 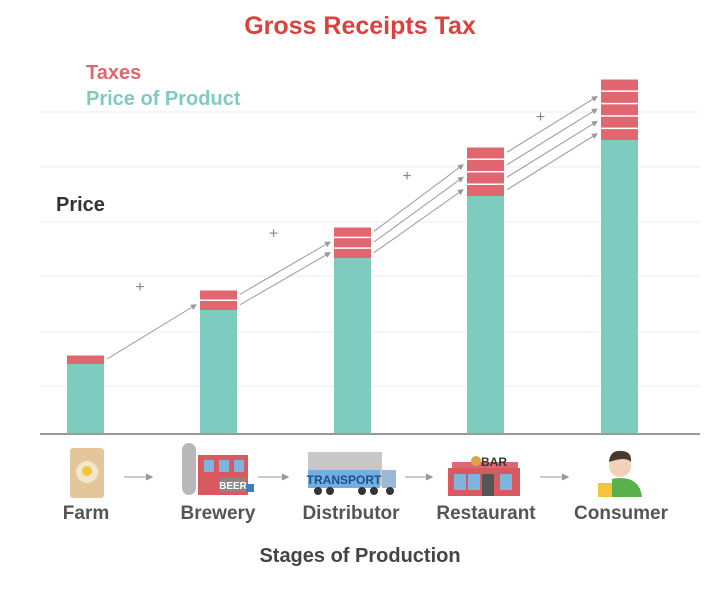 I want to click on beer-sign-bg, so click(x=233, y=485).